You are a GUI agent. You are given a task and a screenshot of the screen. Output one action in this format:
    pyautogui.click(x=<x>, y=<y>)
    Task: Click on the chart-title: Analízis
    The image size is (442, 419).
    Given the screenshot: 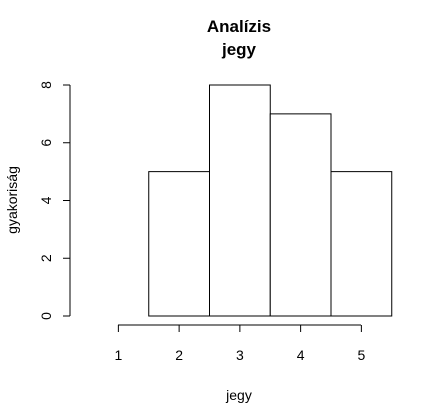 What is the action you would take?
    pyautogui.click(x=239, y=26)
    